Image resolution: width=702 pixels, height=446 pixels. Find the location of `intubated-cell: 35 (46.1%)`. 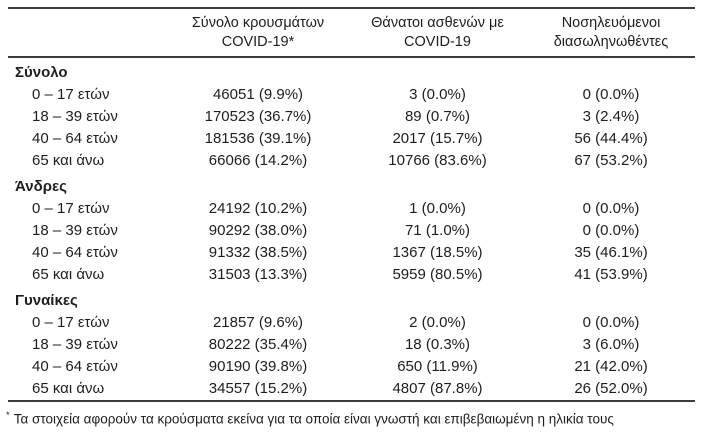

intubated-cell: 35 (46.1%) is located at coordinates (611, 252).